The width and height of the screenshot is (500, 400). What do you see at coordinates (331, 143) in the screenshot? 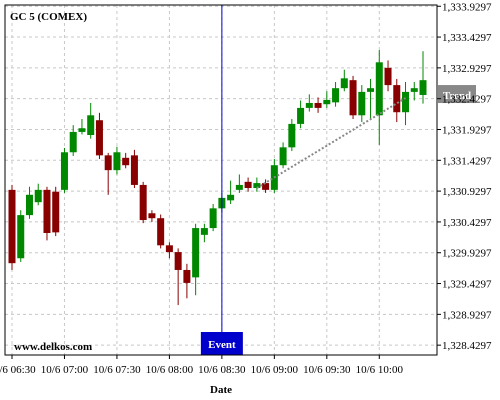
I see `trend-line` at bounding box center [331, 143].